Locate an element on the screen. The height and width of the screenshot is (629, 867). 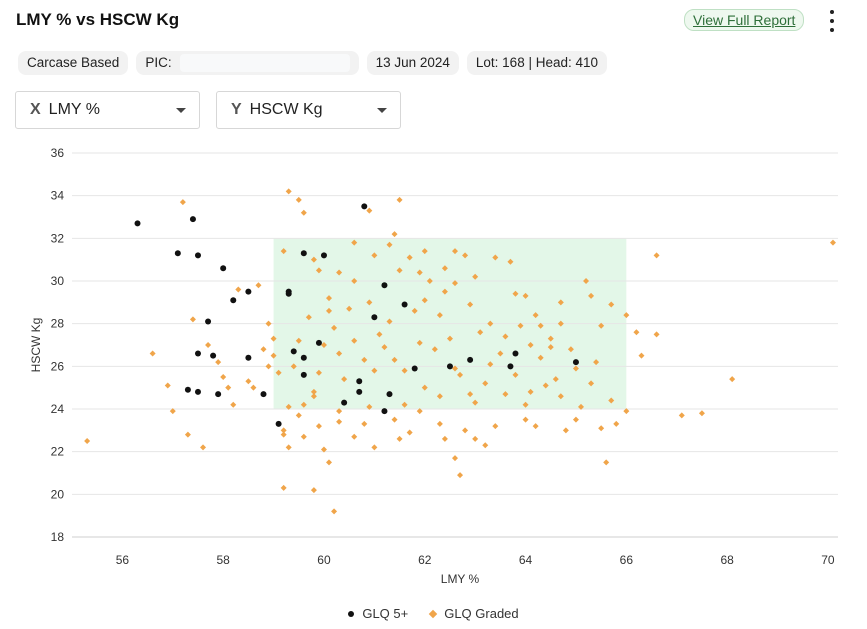
x-axis-select: X LMY % is located at coordinates (107, 110).